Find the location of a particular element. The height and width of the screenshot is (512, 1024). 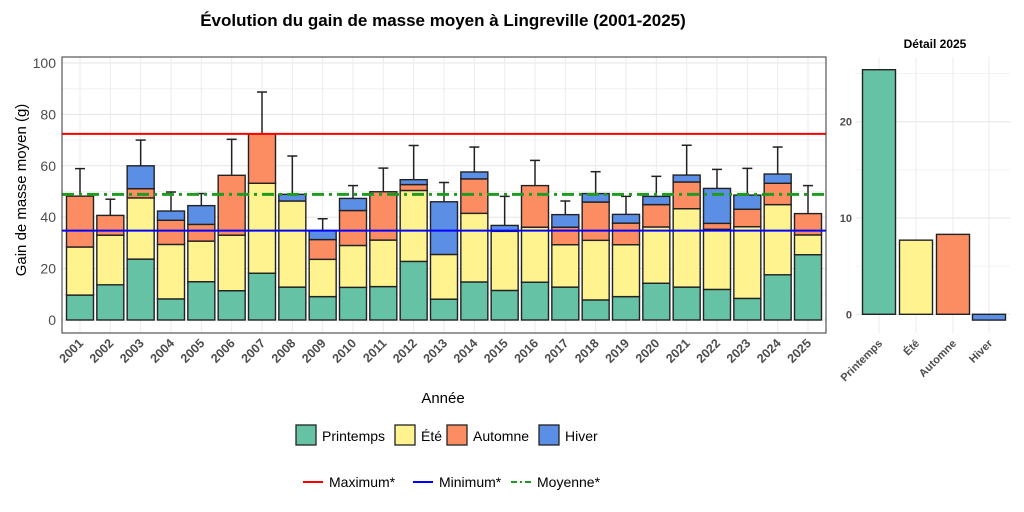

detail-y-tick-label: 0 is located at coordinates (849, 315).